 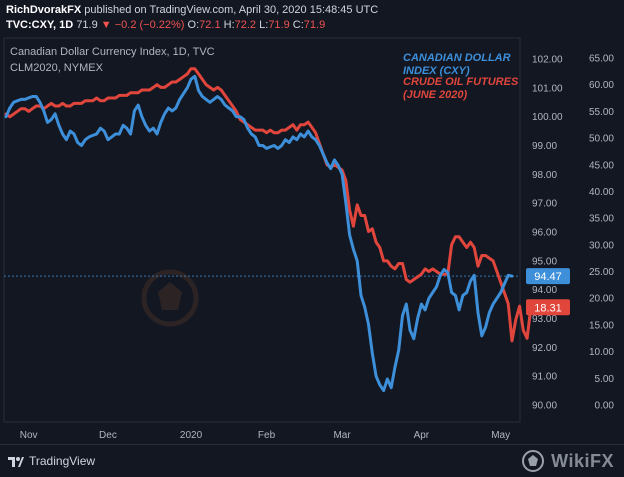 I want to click on left-tick-label: 92.00, so click(x=544, y=348).